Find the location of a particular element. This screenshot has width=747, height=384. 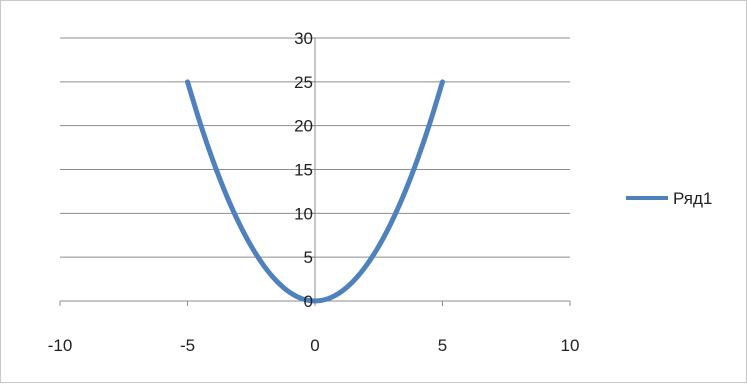

x-tick-label-5: 5 is located at coordinates (442, 345).